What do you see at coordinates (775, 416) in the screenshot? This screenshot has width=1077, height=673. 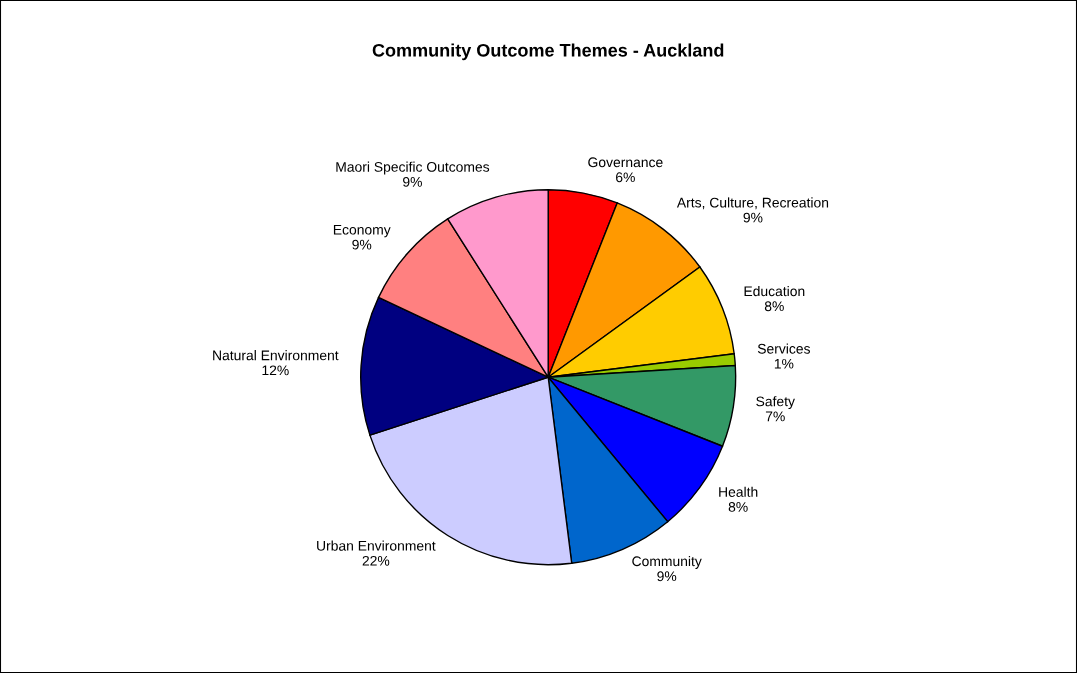 I see `data-label: 7%` at bounding box center [775, 416].